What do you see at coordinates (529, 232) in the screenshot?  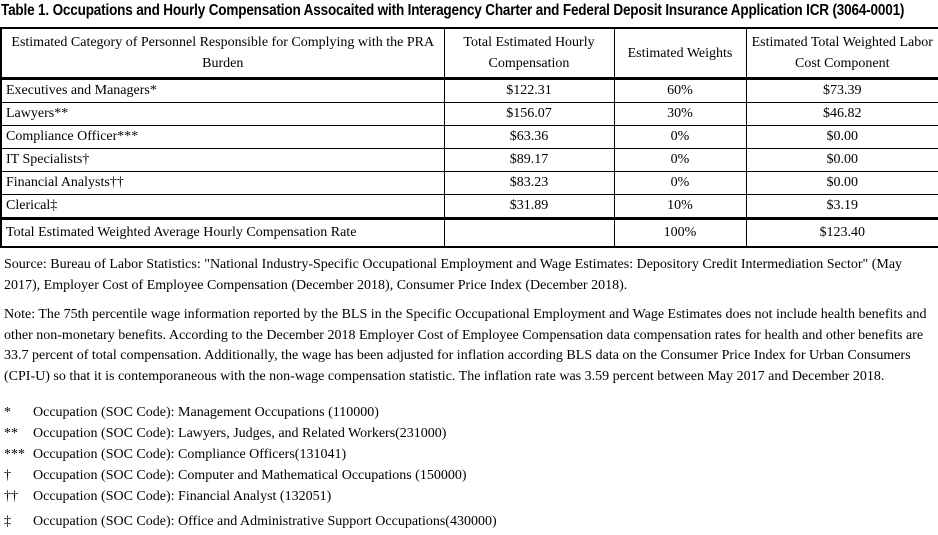 I see `cell-total-hourly` at bounding box center [529, 232].